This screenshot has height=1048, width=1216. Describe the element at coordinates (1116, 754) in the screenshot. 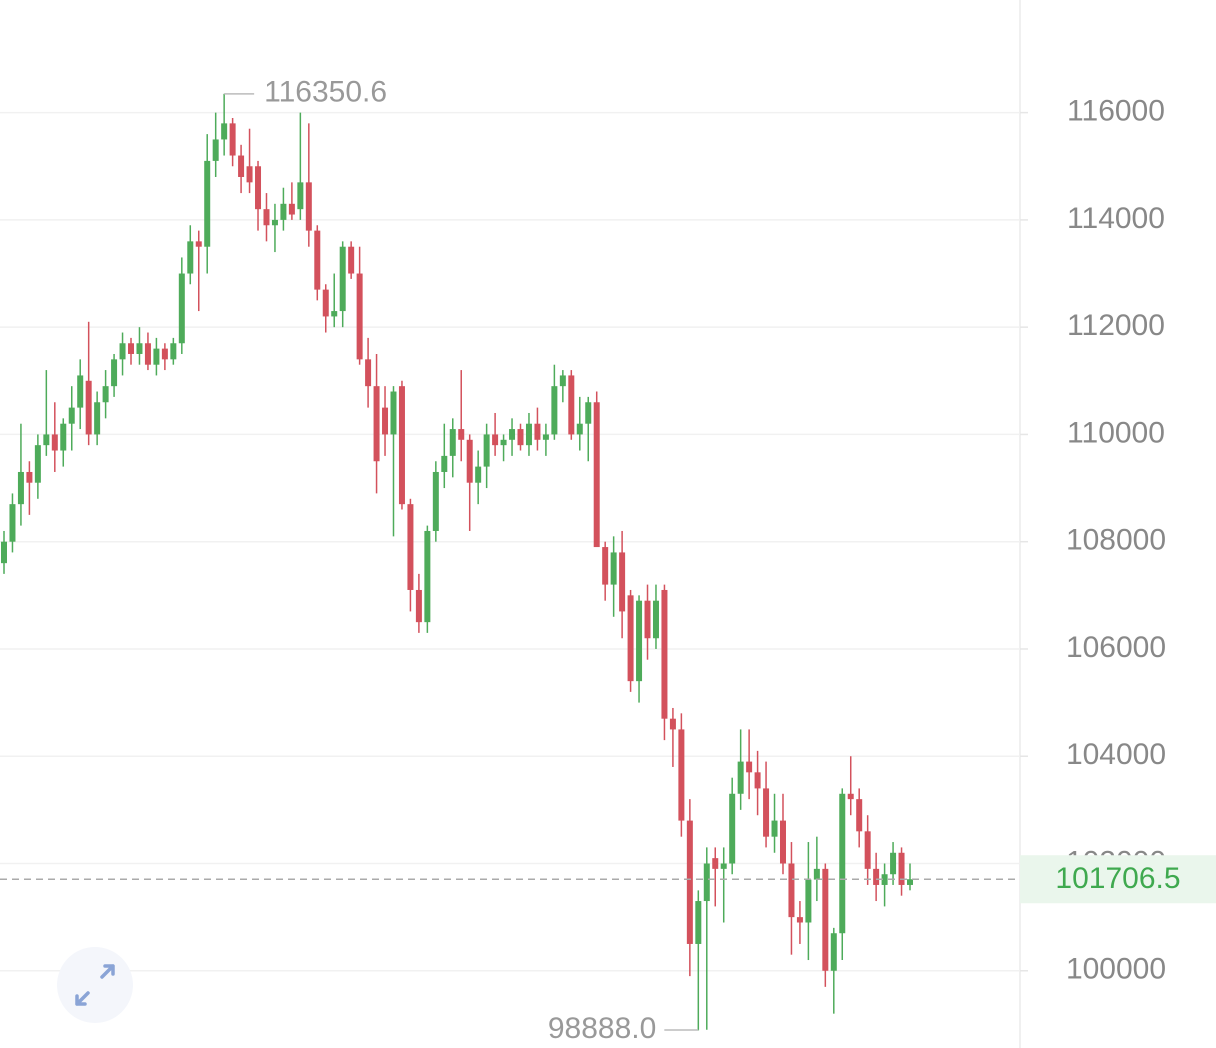

I see `y-tick-label: 104000` at that location.